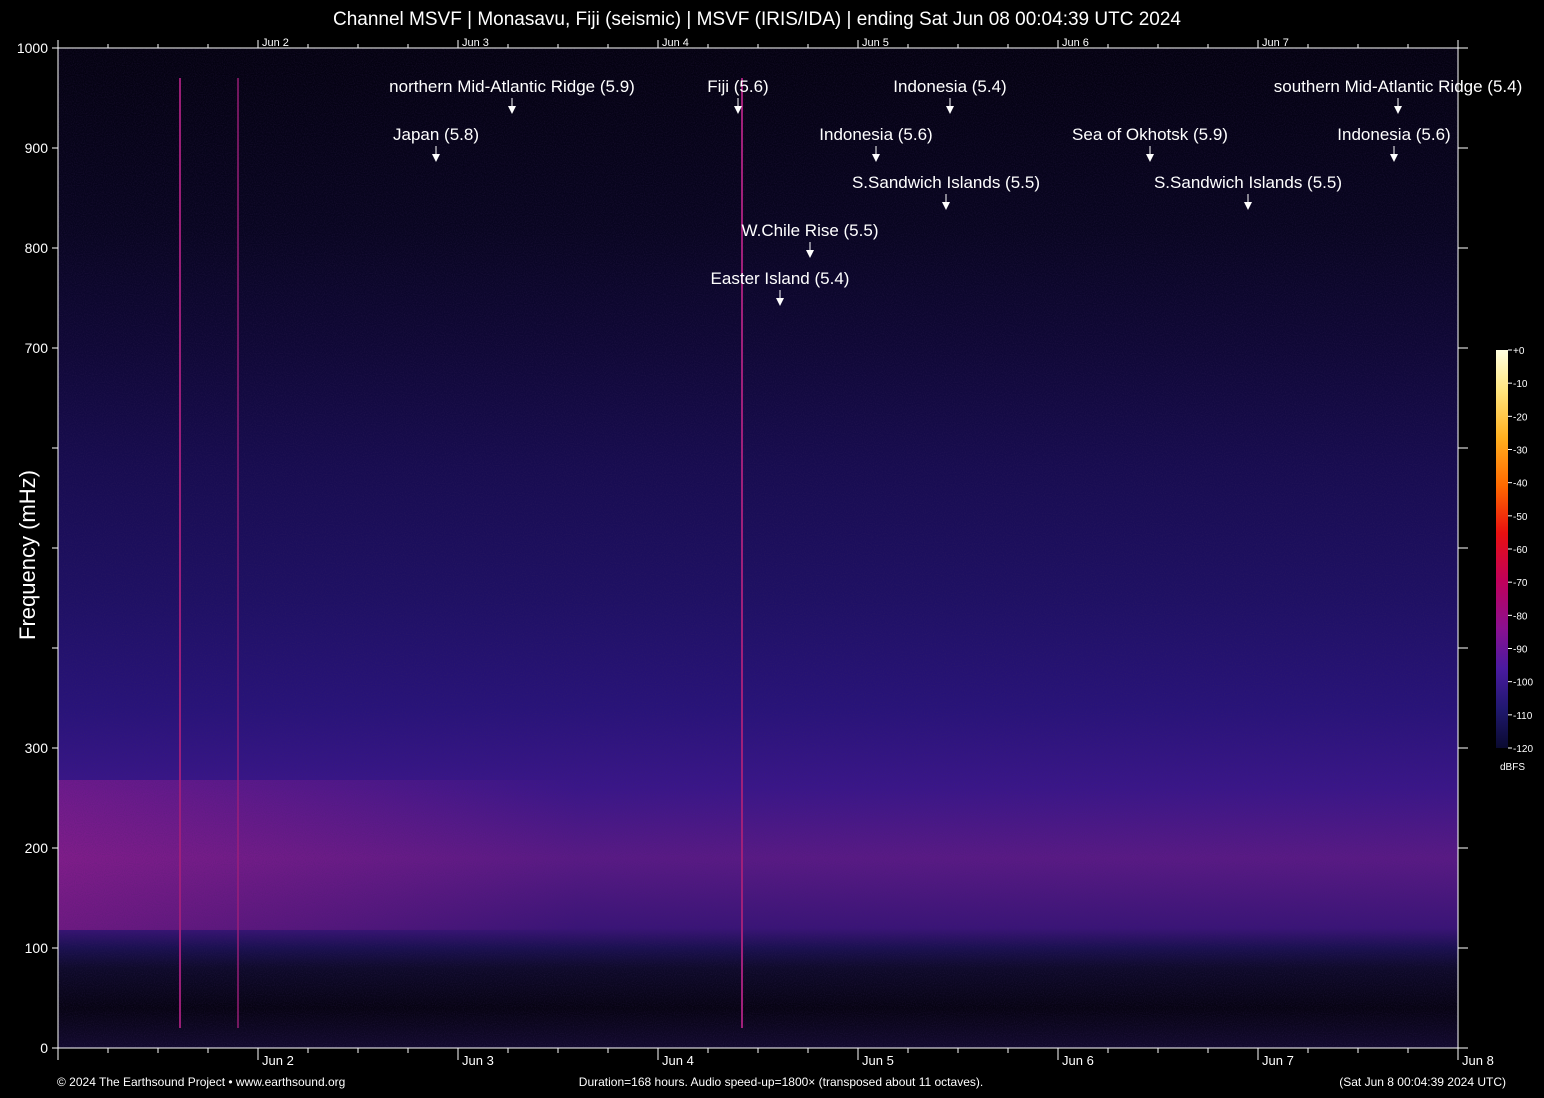 Image resolution: width=1544 pixels, height=1098 pixels. I want to click on event-annotation: Fiji (5.6), so click(738, 95).